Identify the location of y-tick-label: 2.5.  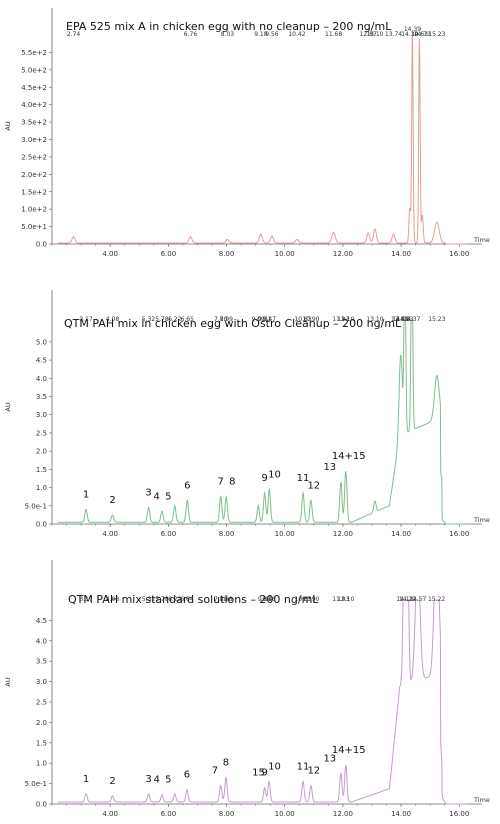
(41, 703).